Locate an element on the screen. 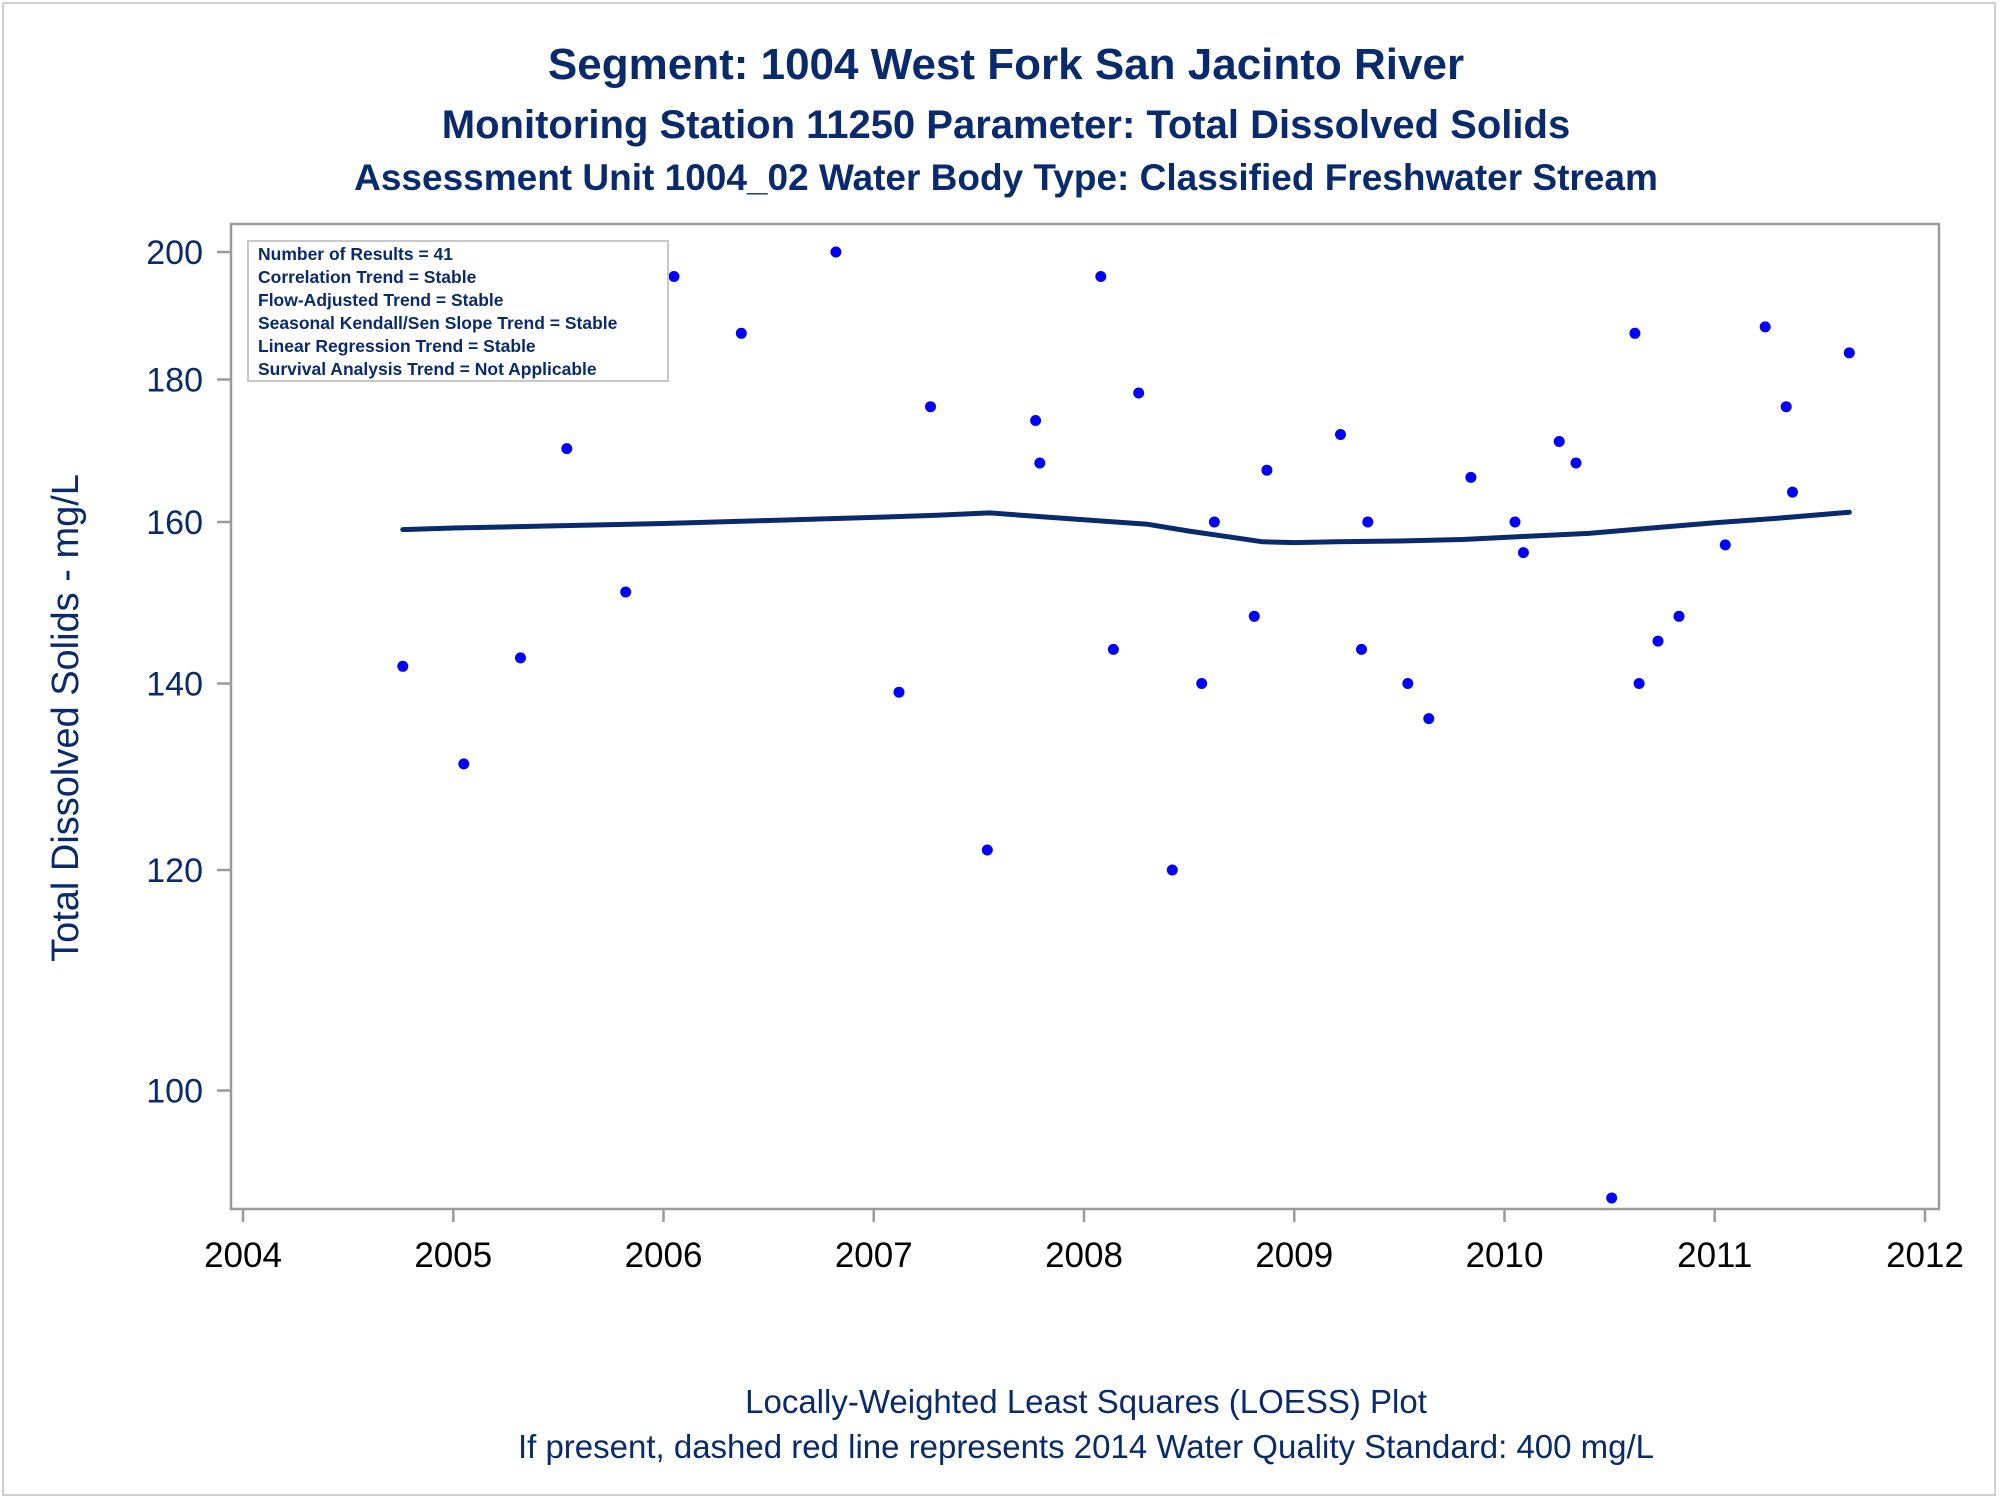  y-tick-label: 180 is located at coordinates (174, 380).